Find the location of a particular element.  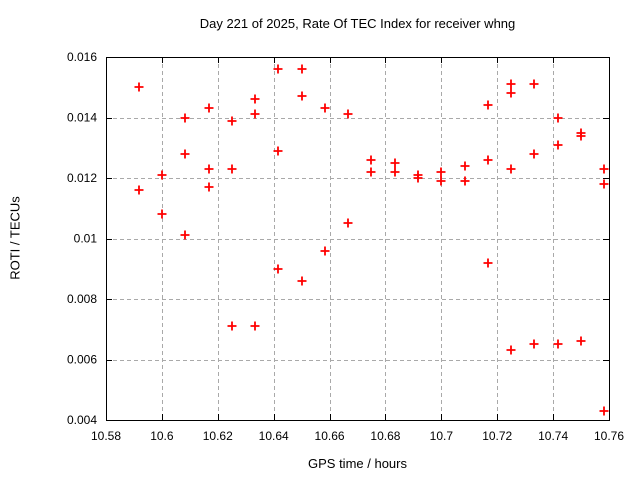

y-tick-label: 0.004 is located at coordinates (82, 420).